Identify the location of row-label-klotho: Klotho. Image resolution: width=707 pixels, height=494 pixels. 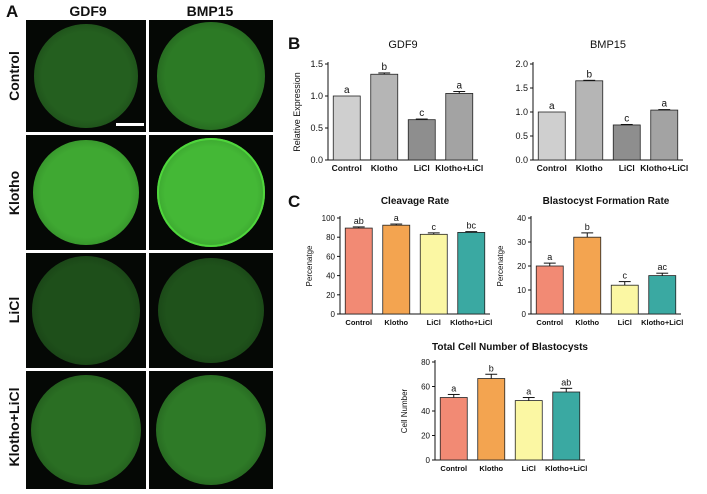
(14, 193).